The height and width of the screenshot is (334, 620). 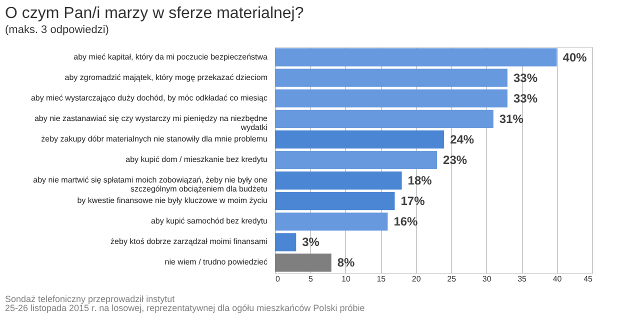 I want to click on data-label: 8%, so click(x=346, y=263).